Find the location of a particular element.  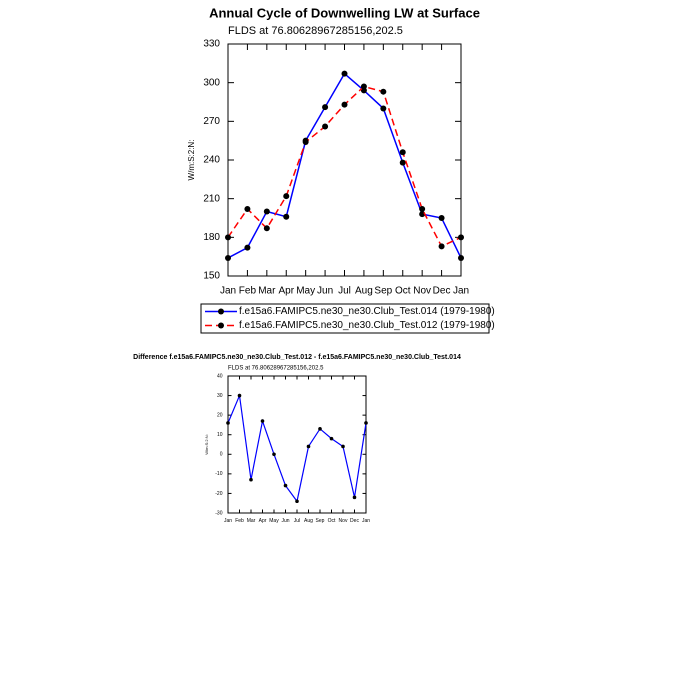

legend-box is located at coordinates (345, 318).